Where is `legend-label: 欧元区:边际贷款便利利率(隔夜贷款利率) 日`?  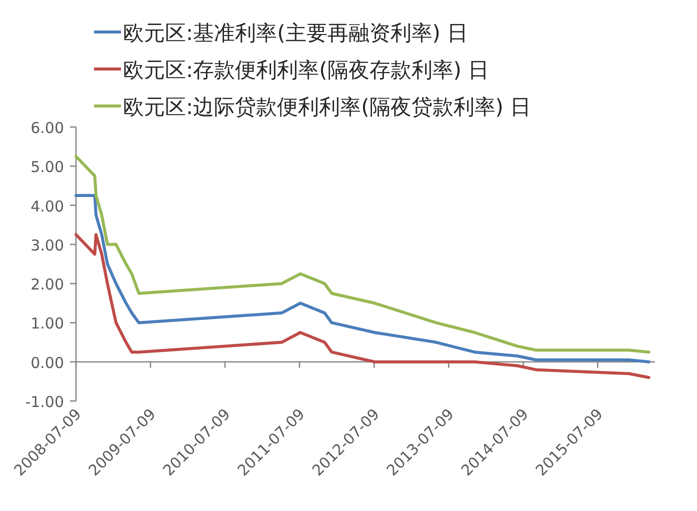 legend-label: 欧元区:边际贷款便利利率(隔夜贷款利率) 日 is located at coordinates (327, 107).